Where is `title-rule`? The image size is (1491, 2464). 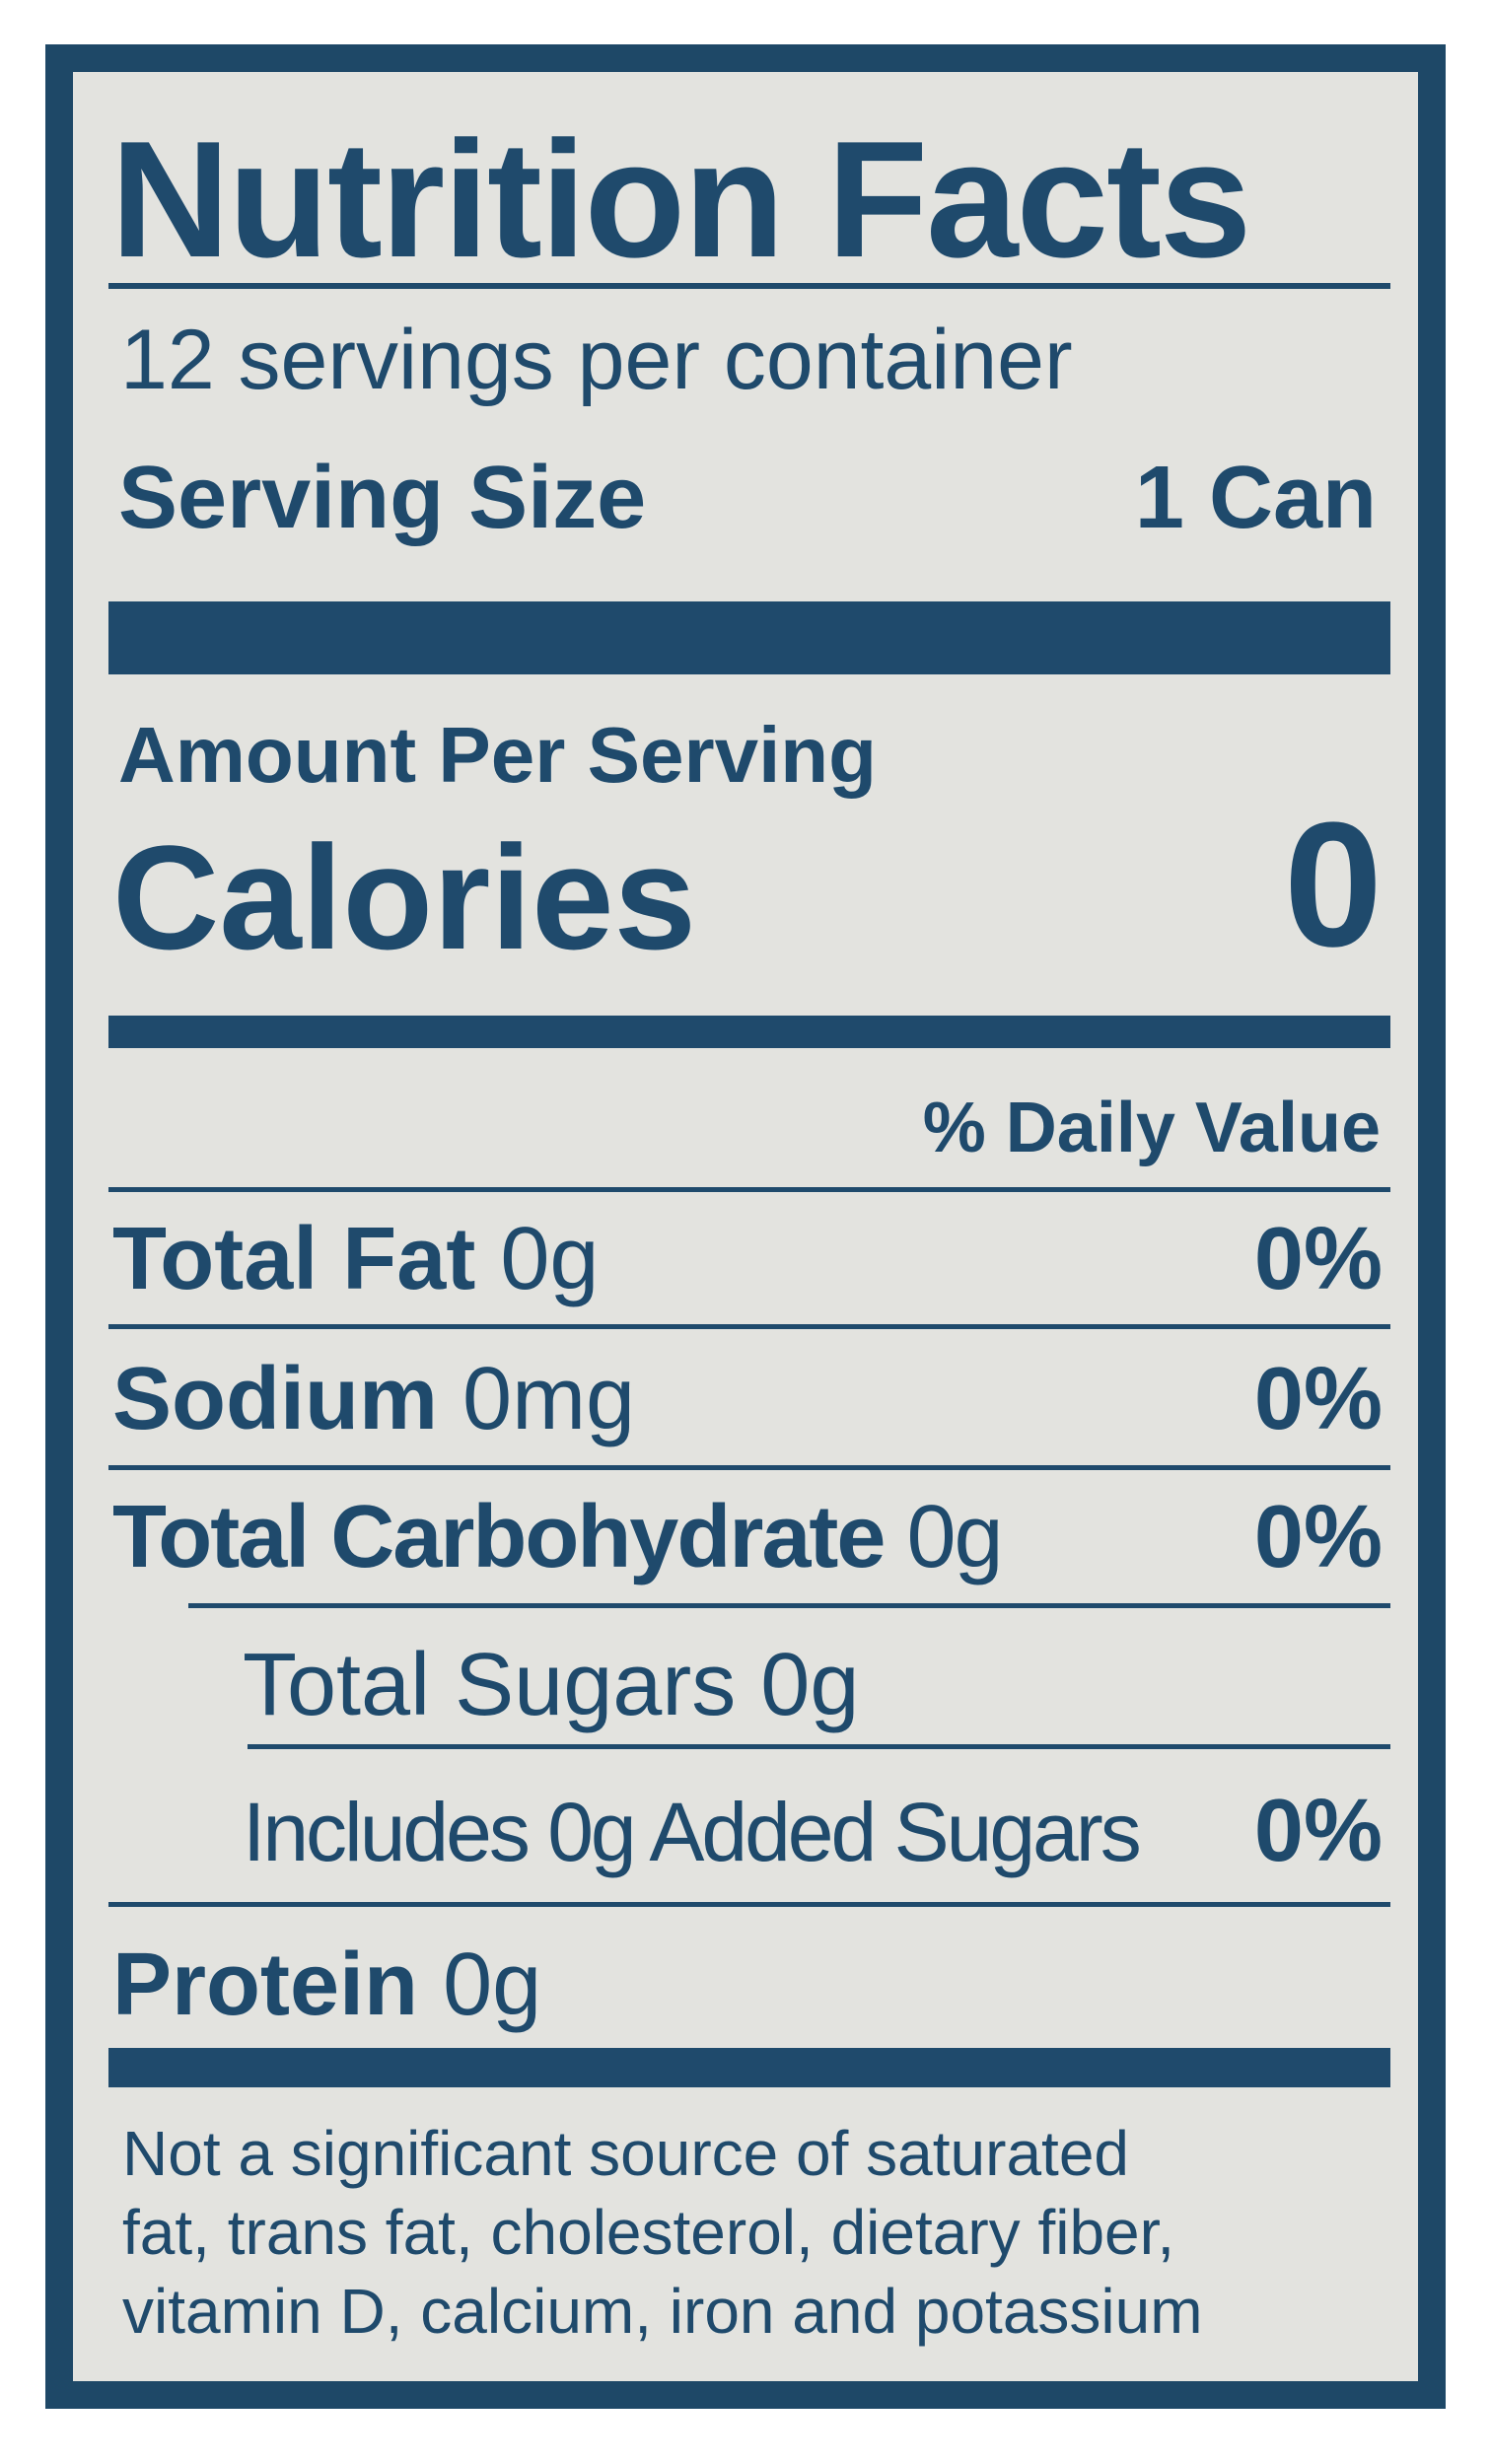 title-rule is located at coordinates (749, 286).